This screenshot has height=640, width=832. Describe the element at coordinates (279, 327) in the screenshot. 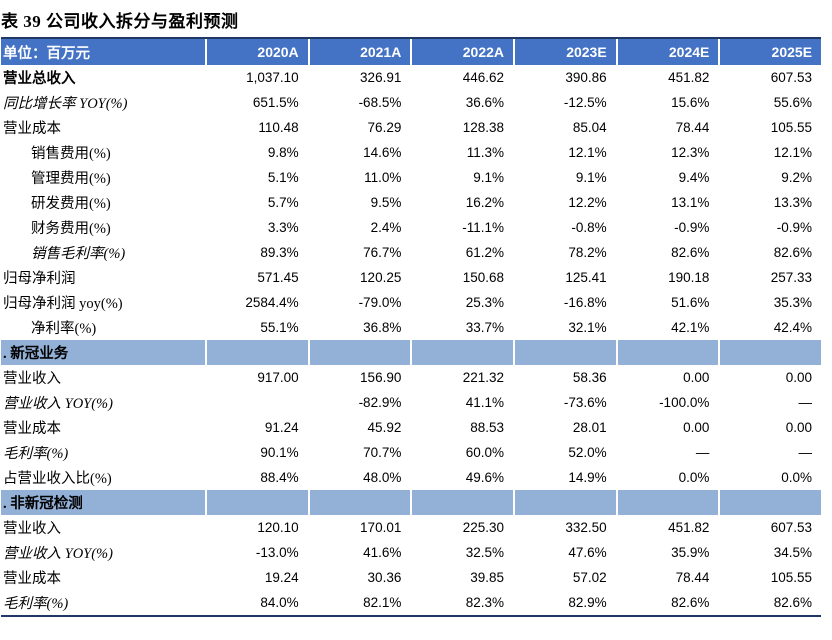

I see `cell-value: 55.1%` at that location.